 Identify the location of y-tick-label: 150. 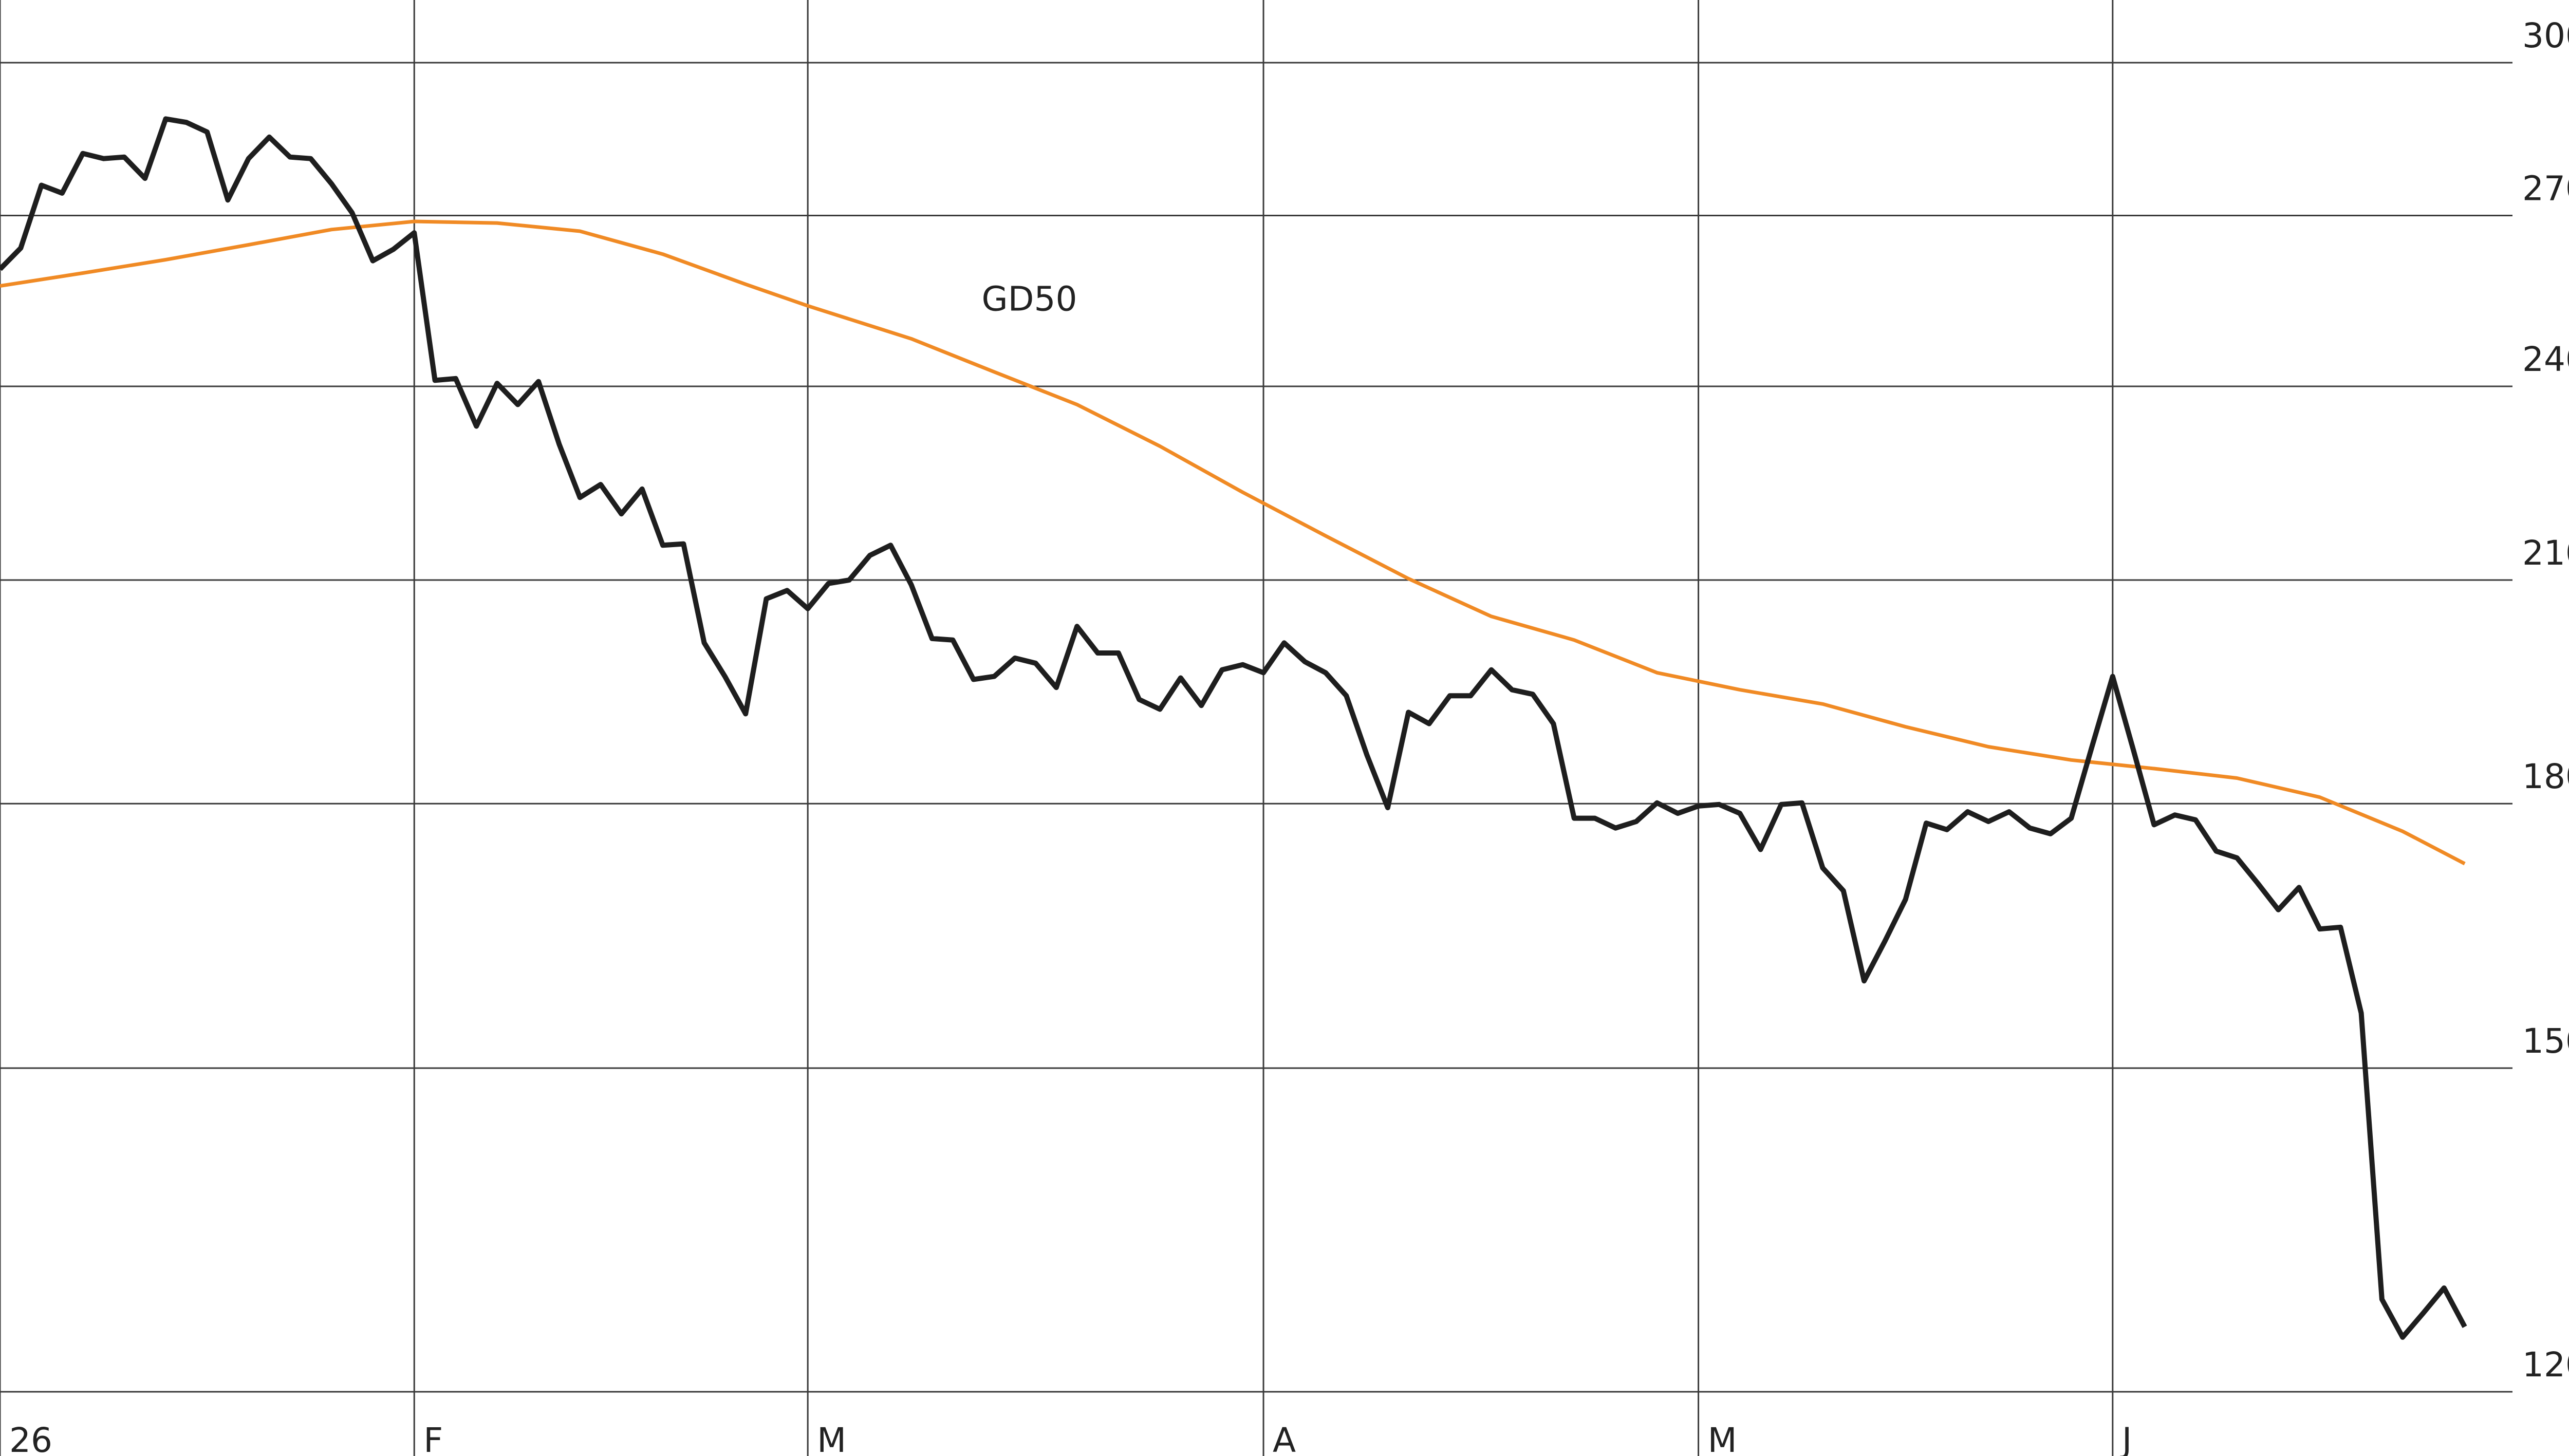
(2546, 1041).